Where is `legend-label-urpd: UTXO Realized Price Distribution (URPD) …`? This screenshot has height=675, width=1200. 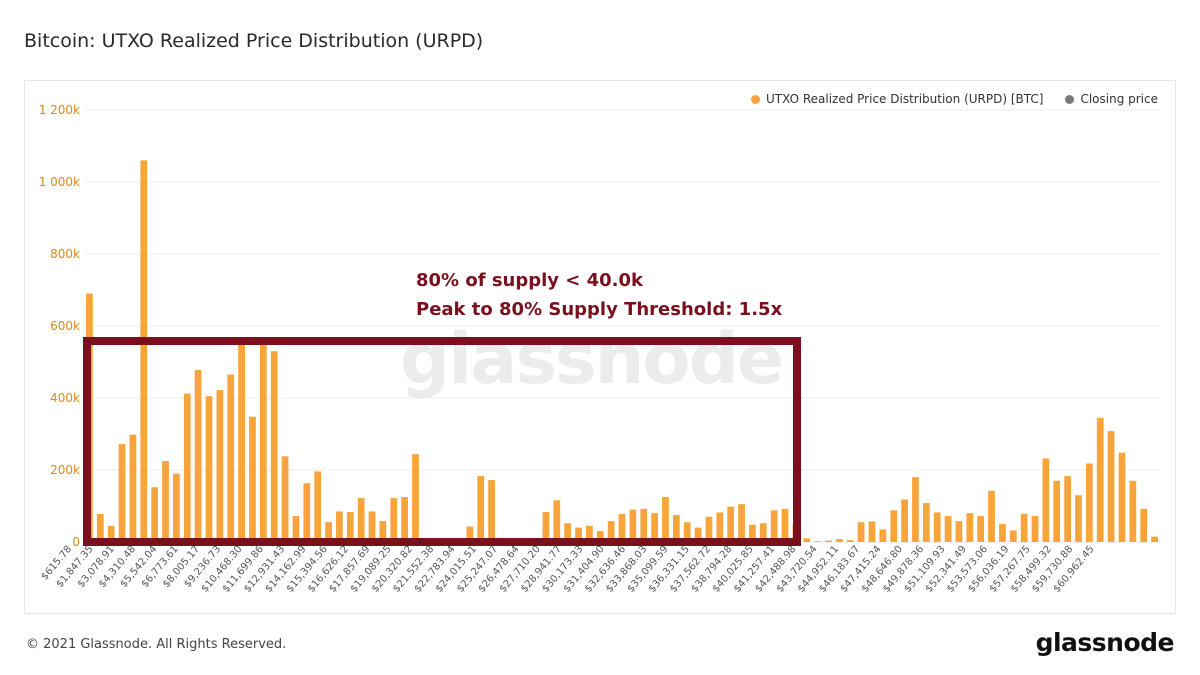 legend-label-urpd: UTXO Realized Price Distribution (URPD) … is located at coordinates (905, 99).